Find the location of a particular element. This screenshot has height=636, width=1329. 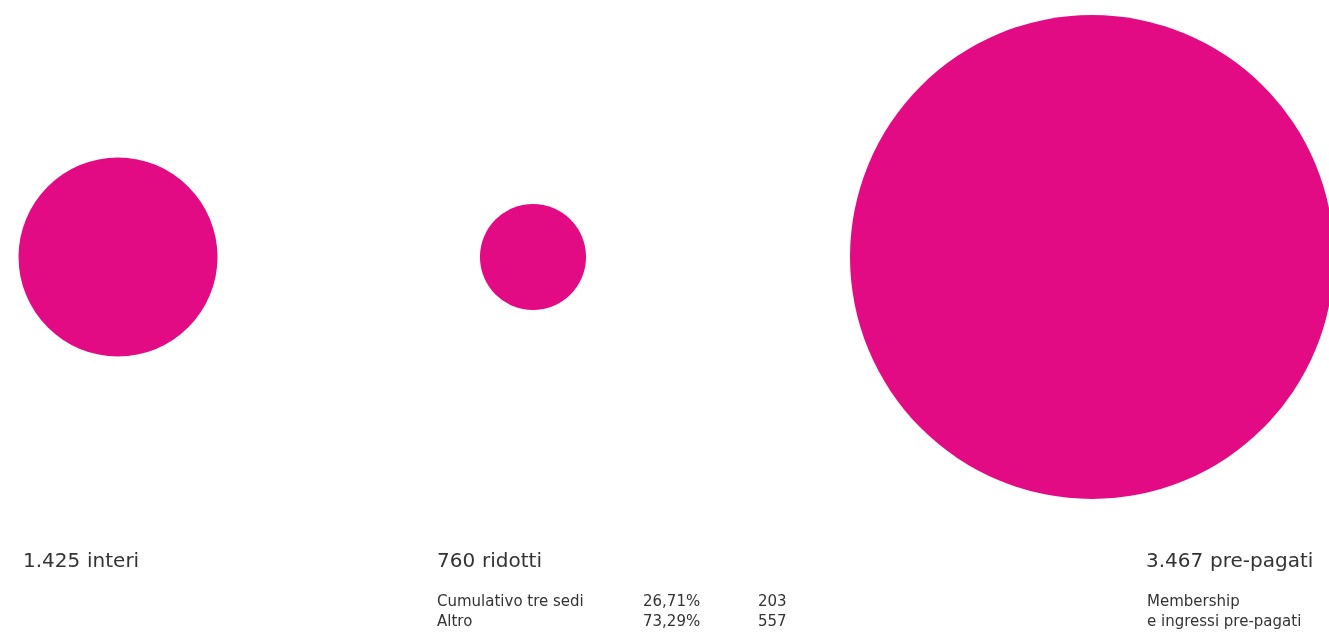

text: Cumulativo tre sedi Altro is located at coordinates (510, 611).